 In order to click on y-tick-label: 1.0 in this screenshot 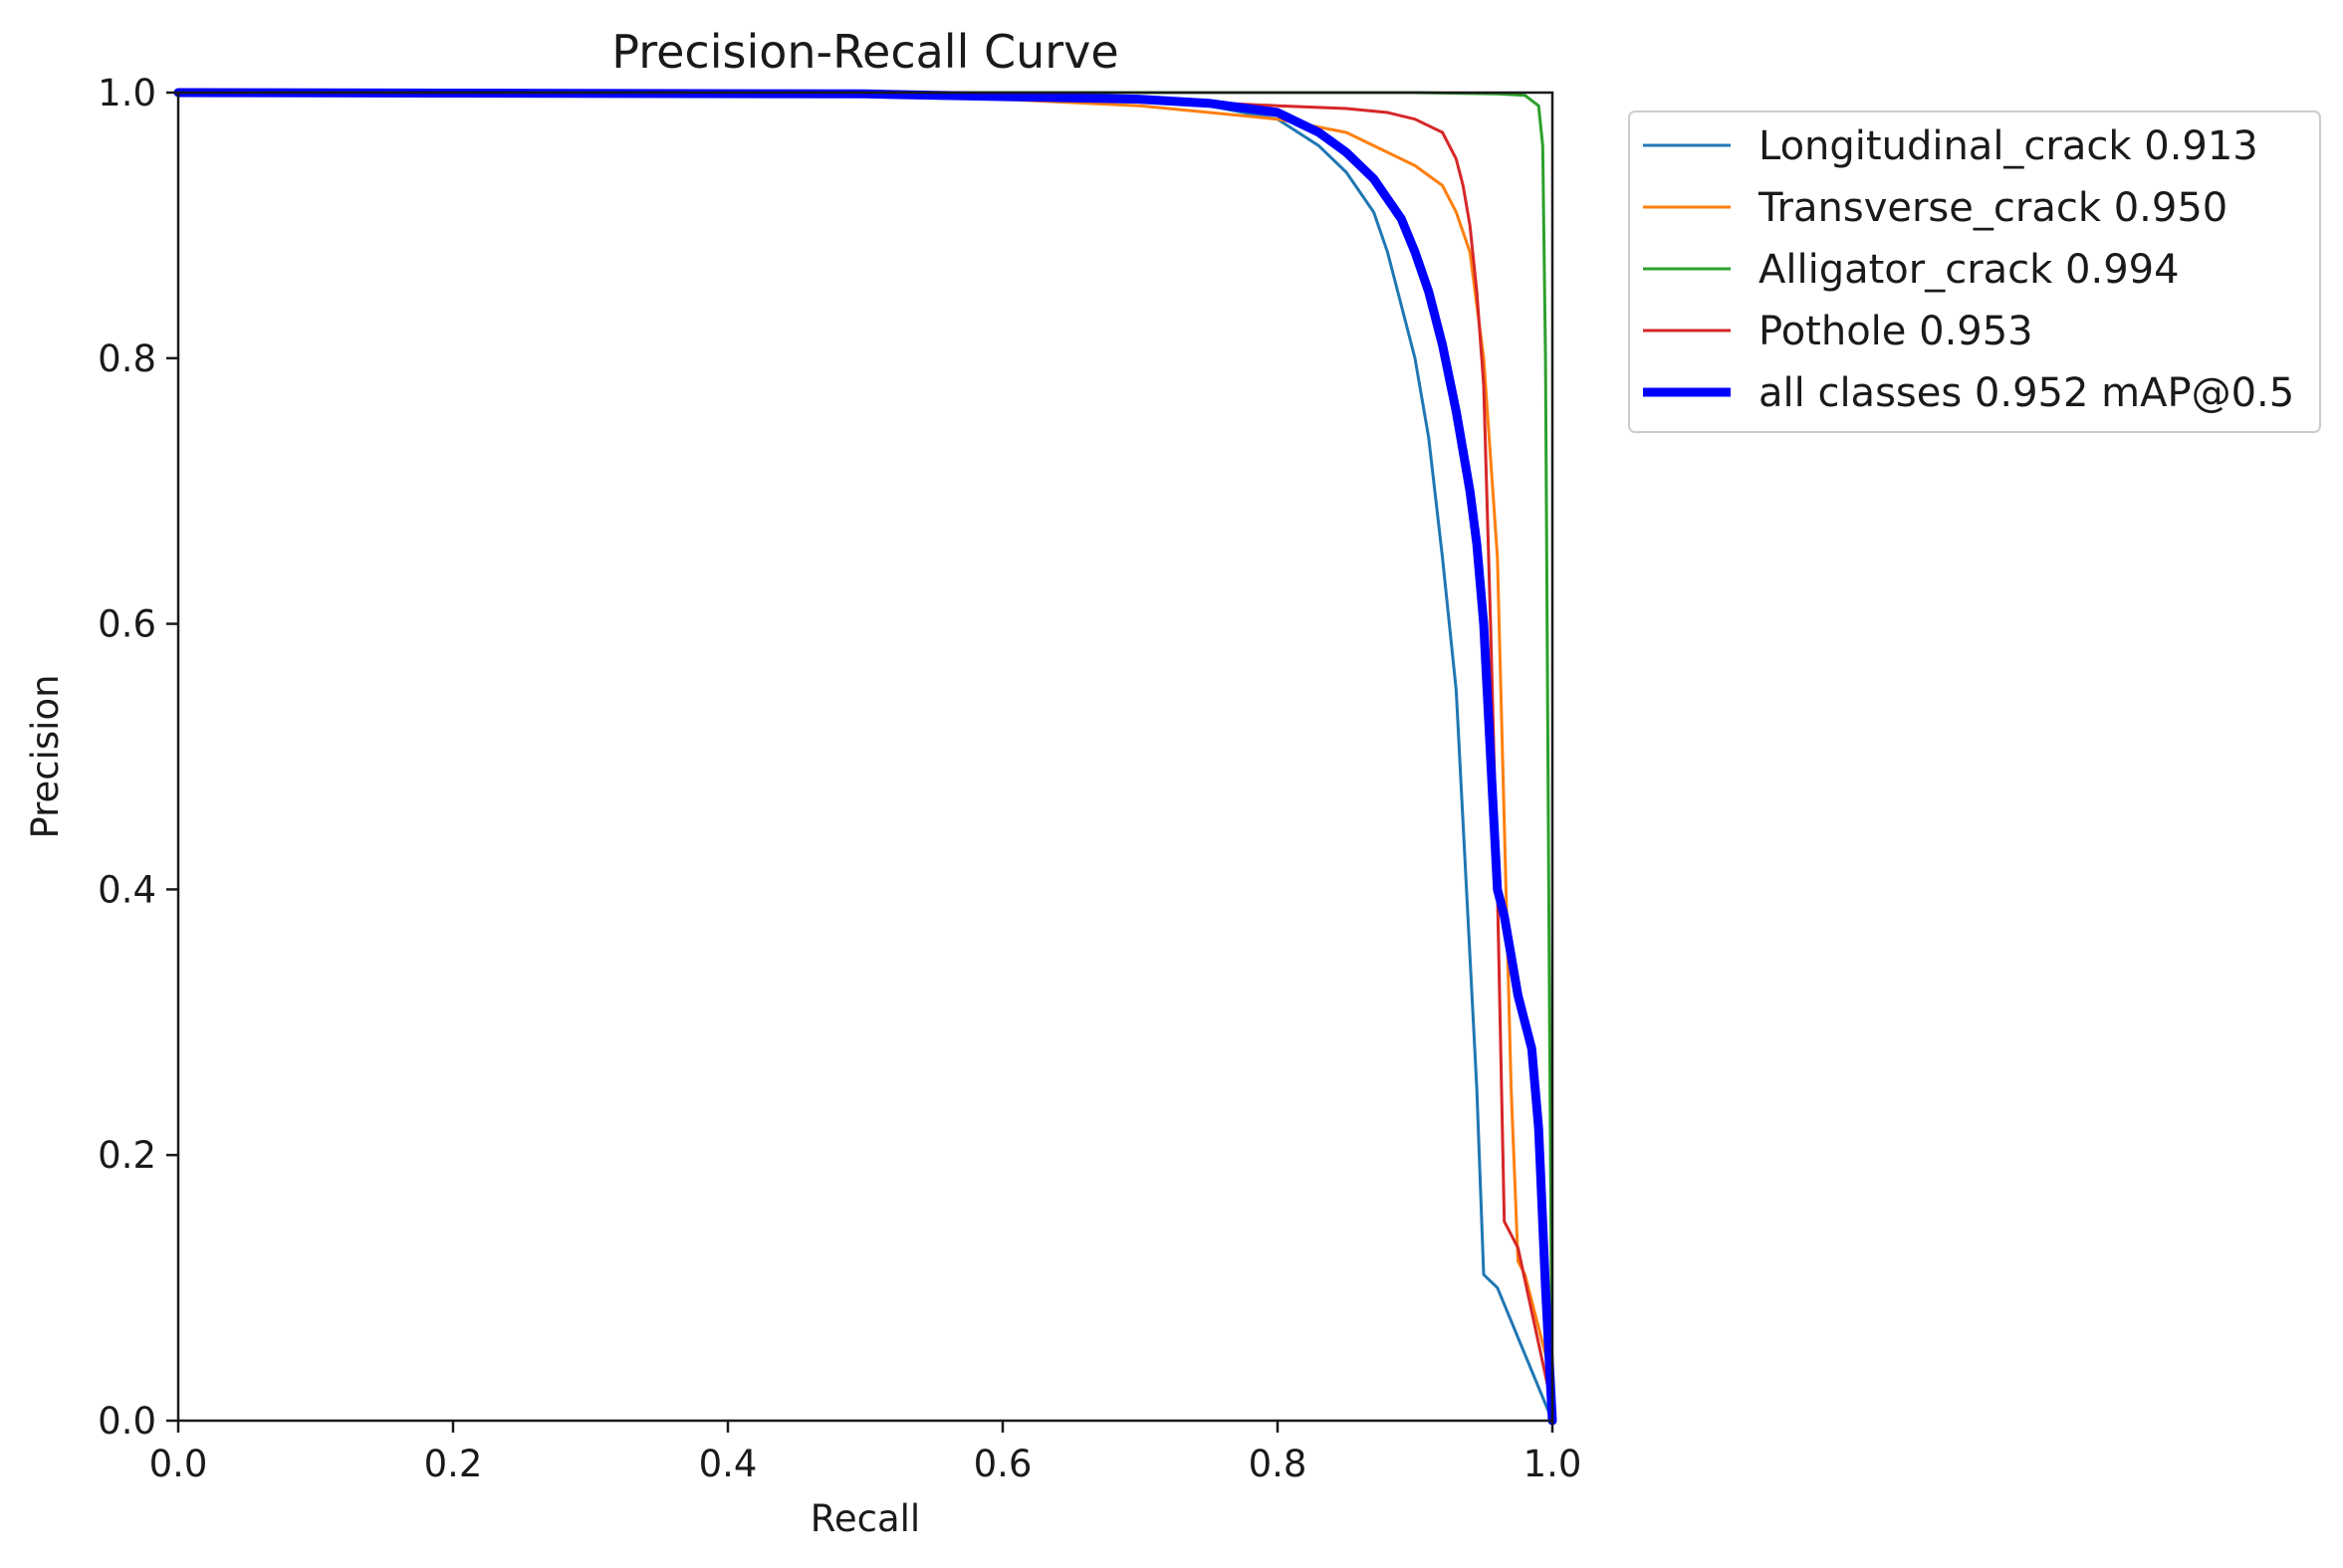, I will do `click(127, 93)`.